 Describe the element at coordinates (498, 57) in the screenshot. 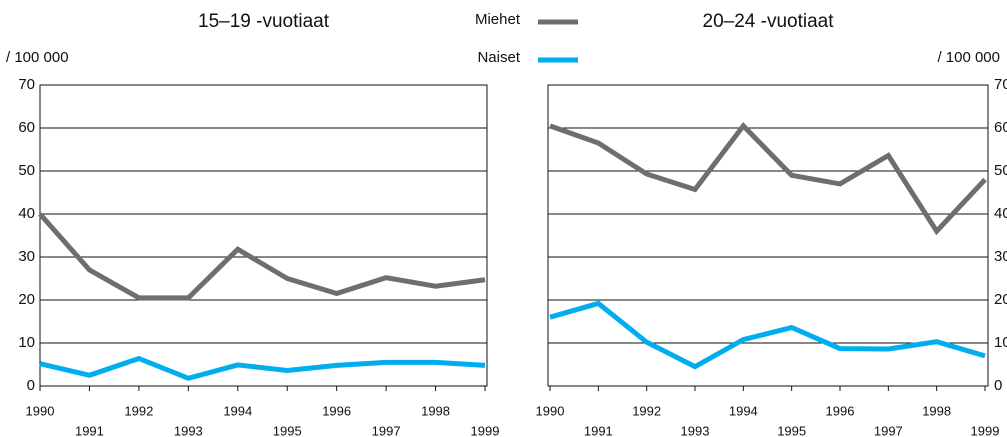

I see `legend-label: Naiset` at that location.